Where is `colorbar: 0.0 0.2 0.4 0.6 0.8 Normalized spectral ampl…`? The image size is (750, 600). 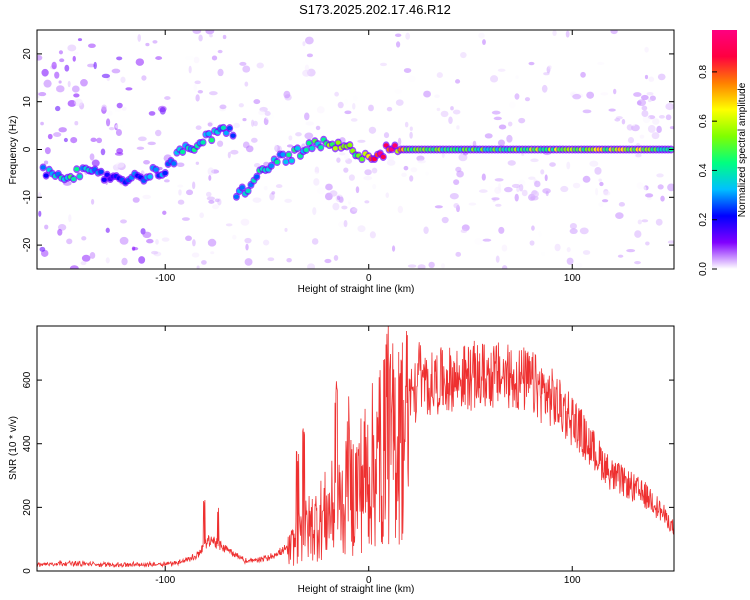
colorbar: 0.0 0.2 0.4 0.6 0.8 Normalized spectral ampl… is located at coordinates (723, 153).